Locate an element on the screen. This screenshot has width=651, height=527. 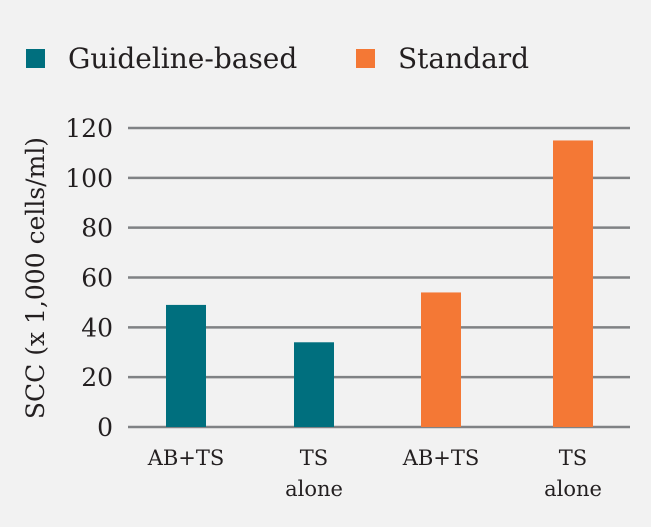
y-tick-label-40: 40 is located at coordinates (97, 327).